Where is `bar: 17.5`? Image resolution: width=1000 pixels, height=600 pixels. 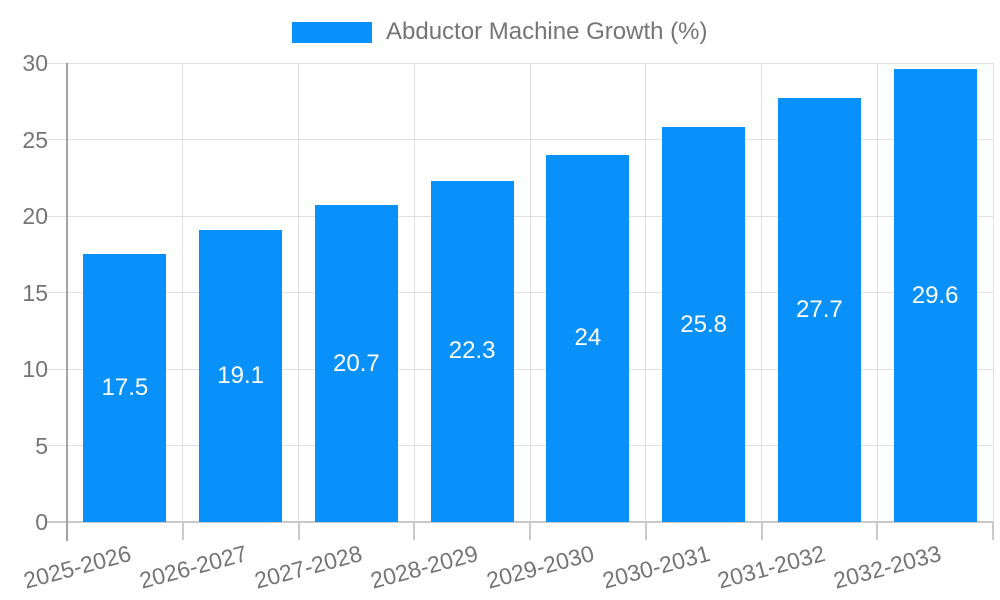 bar: 17.5 is located at coordinates (125, 388).